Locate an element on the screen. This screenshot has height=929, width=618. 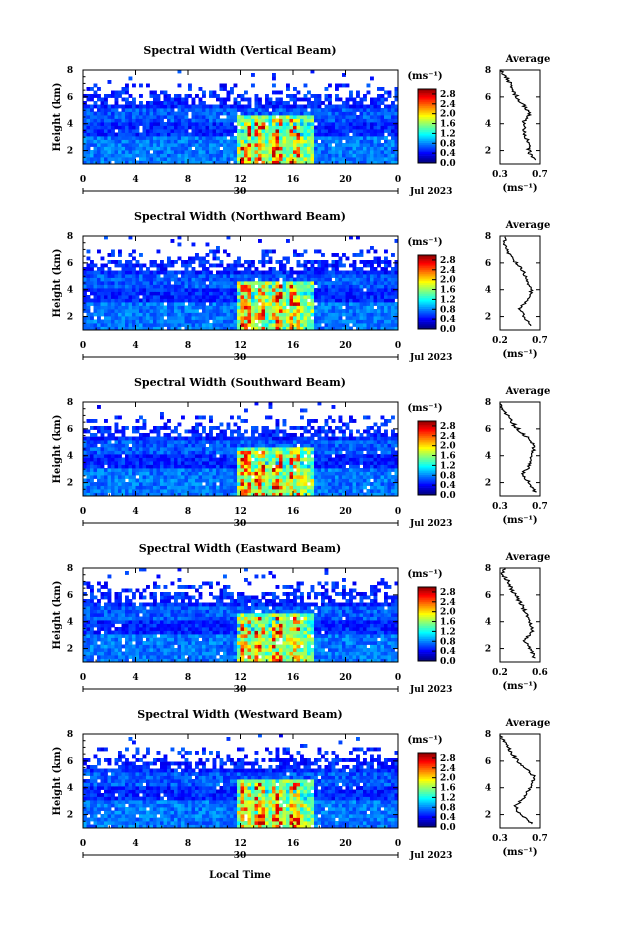
panel-title: Spectral Width (Westward Beam) is located at coordinates (239, 714).